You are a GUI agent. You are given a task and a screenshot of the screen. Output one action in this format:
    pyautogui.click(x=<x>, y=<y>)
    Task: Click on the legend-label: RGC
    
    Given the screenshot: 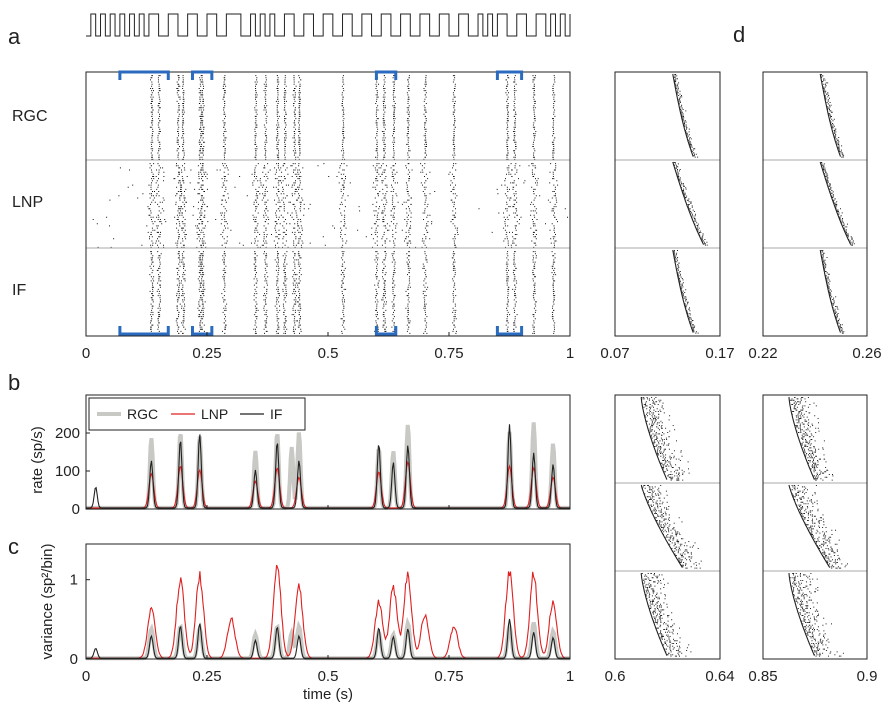 What is the action you would take?
    pyautogui.click(x=142, y=414)
    